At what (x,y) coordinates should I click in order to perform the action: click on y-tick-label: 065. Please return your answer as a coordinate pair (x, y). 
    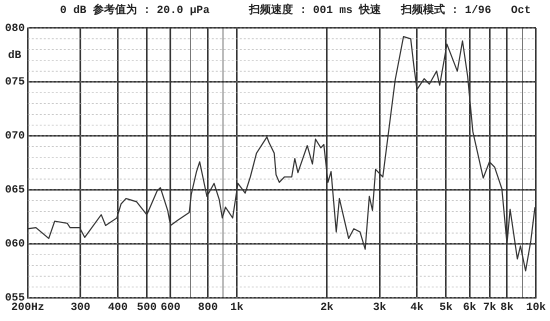
    Looking at the image, I should click on (15, 190).